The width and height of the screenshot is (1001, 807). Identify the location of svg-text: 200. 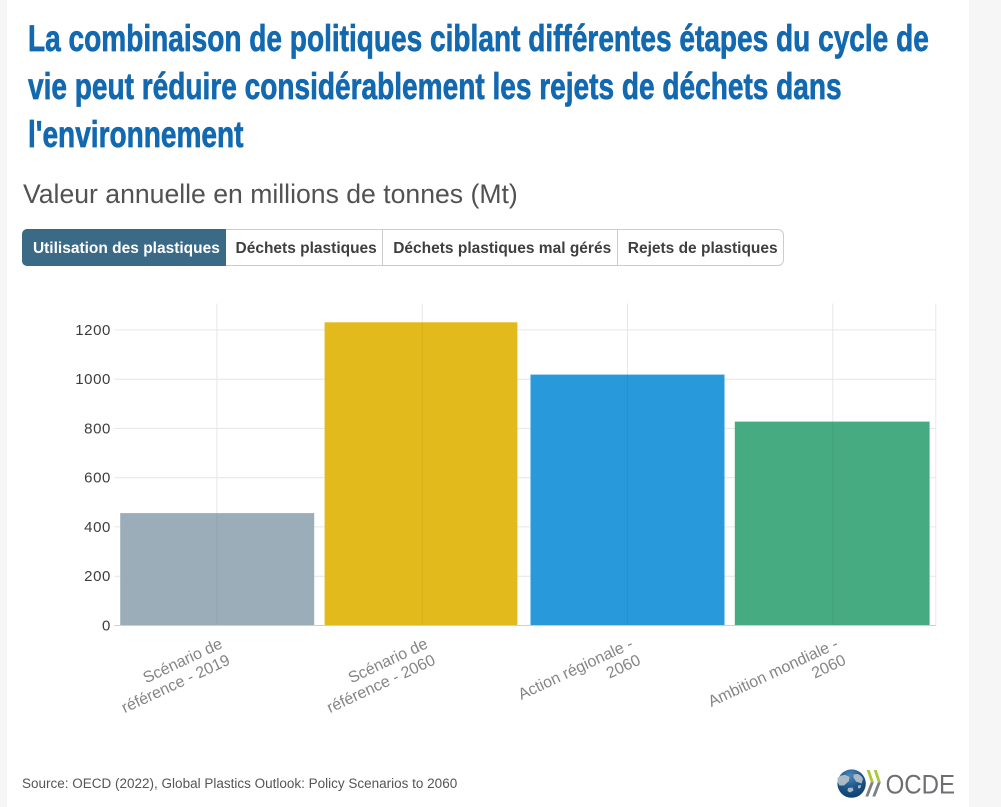
(97, 576).